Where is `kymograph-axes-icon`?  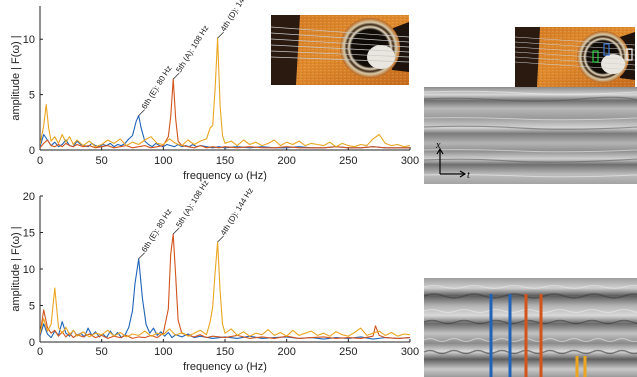 kymograph-axes-icon is located at coordinates (451, 162).